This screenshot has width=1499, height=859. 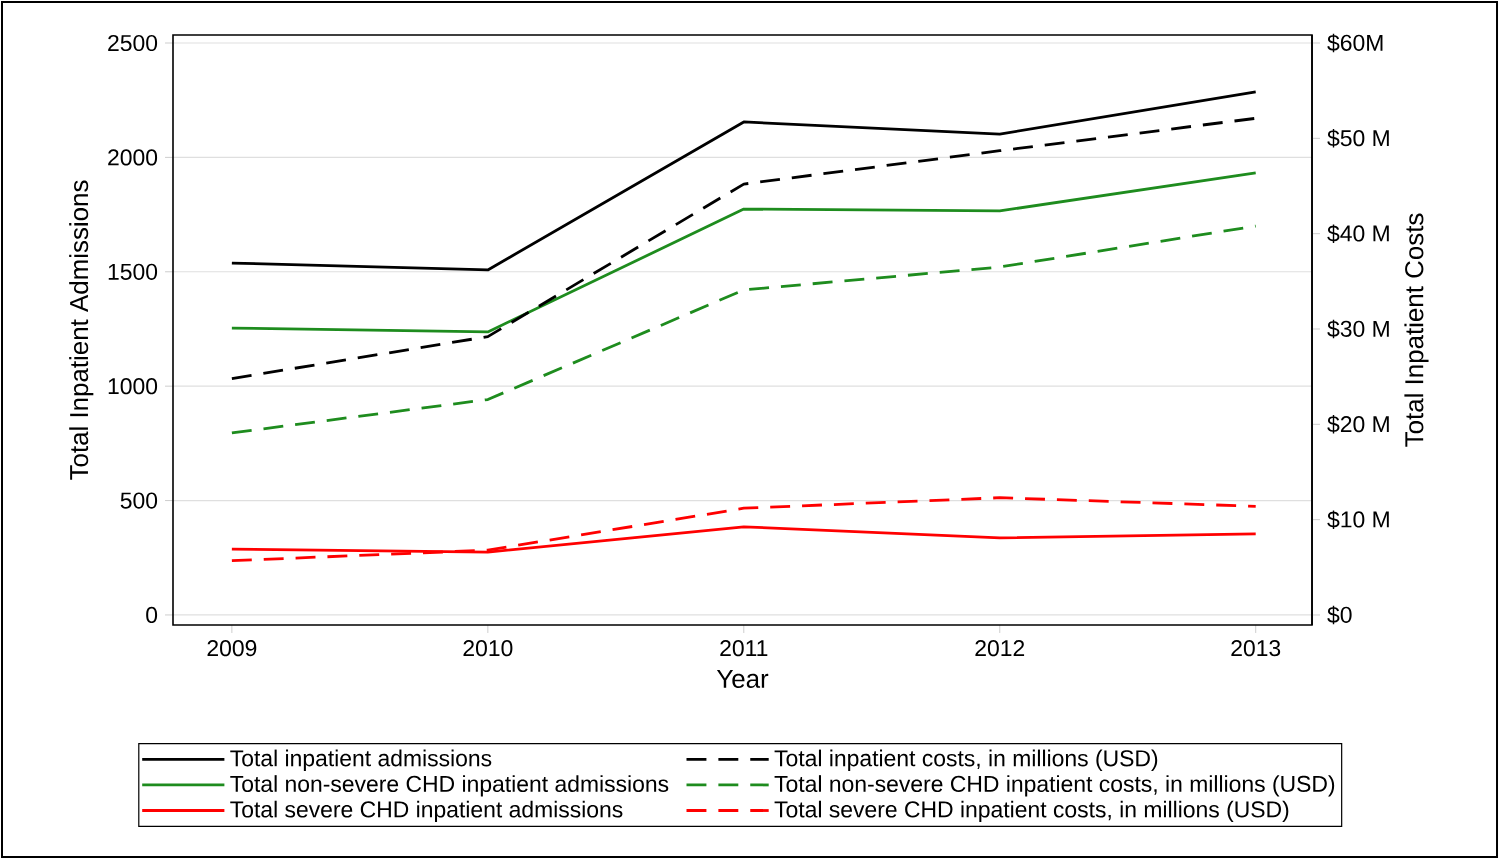 What do you see at coordinates (139, 500) in the screenshot?
I see `y-tick-label: 500` at bounding box center [139, 500].